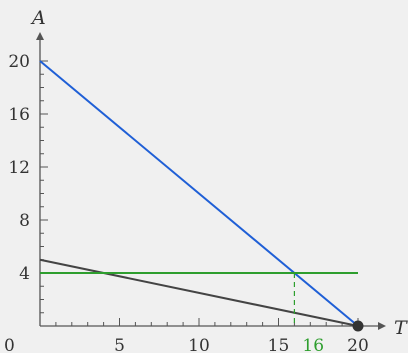  Describe the element at coordinates (19, 168) in the screenshot. I see `y-tick-label: 12` at that location.